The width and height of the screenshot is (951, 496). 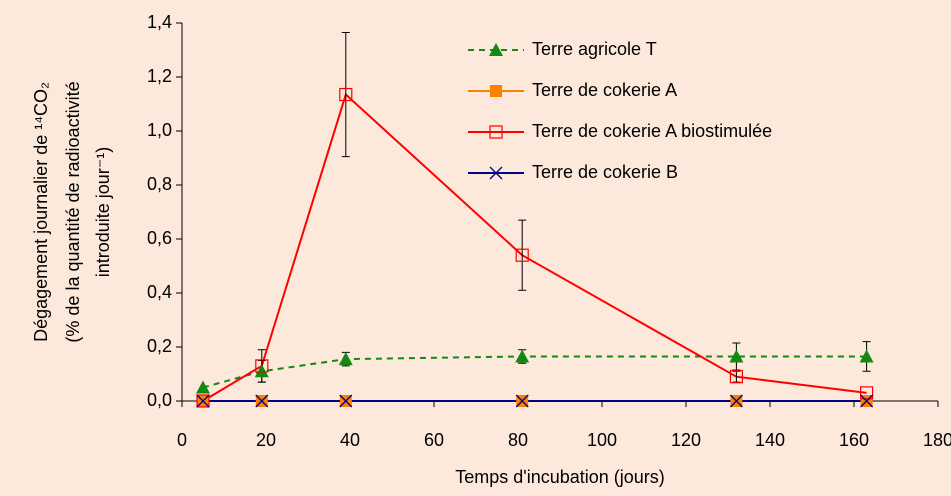 What do you see at coordinates (266, 440) in the screenshot?
I see `x-tick-label: 20` at bounding box center [266, 440].